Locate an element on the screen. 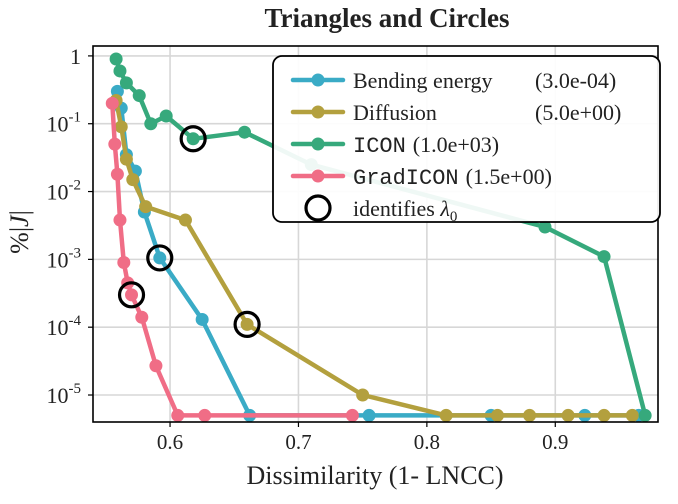 The height and width of the screenshot is (504, 678). y-tick-label: 10⁻⁴ is located at coordinates (64, 326).